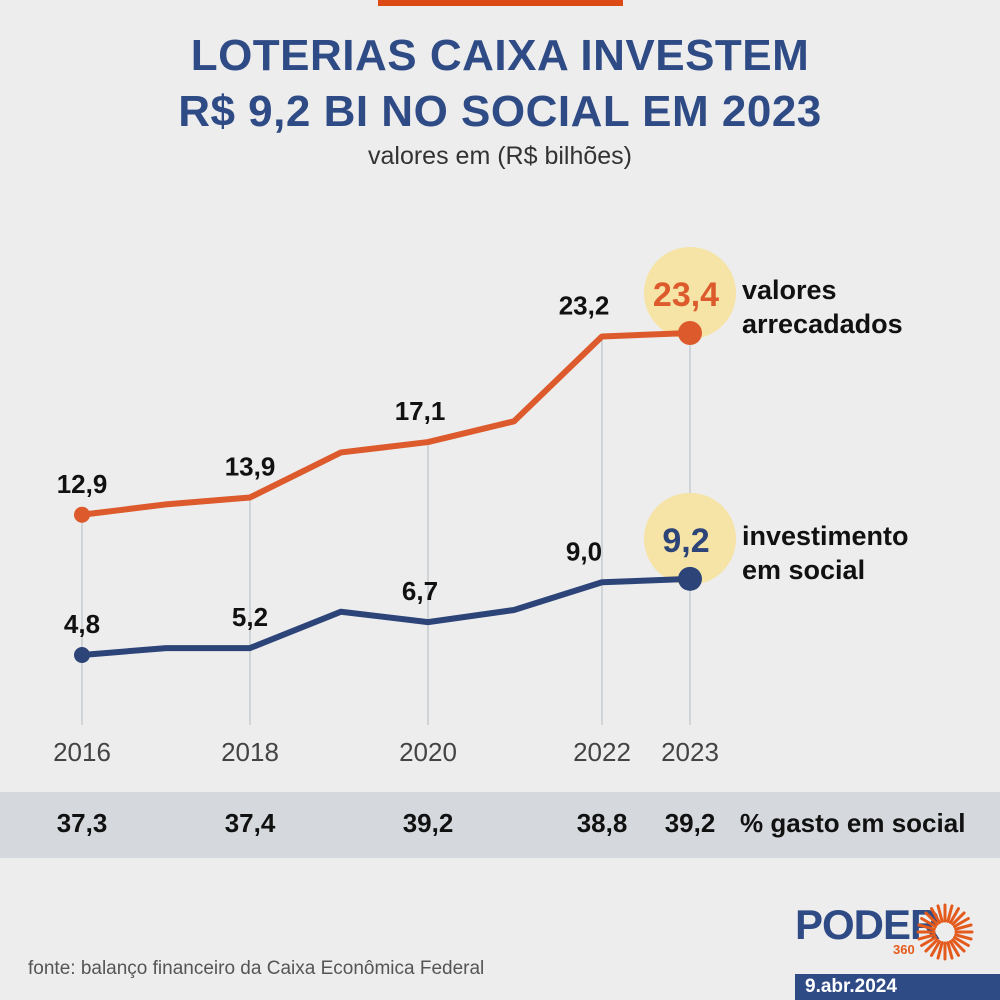 Image resolution: width=1000 pixels, height=1000 pixels. What do you see at coordinates (250, 823) in the screenshot?
I see `percent-2018: 37,4` at bounding box center [250, 823].